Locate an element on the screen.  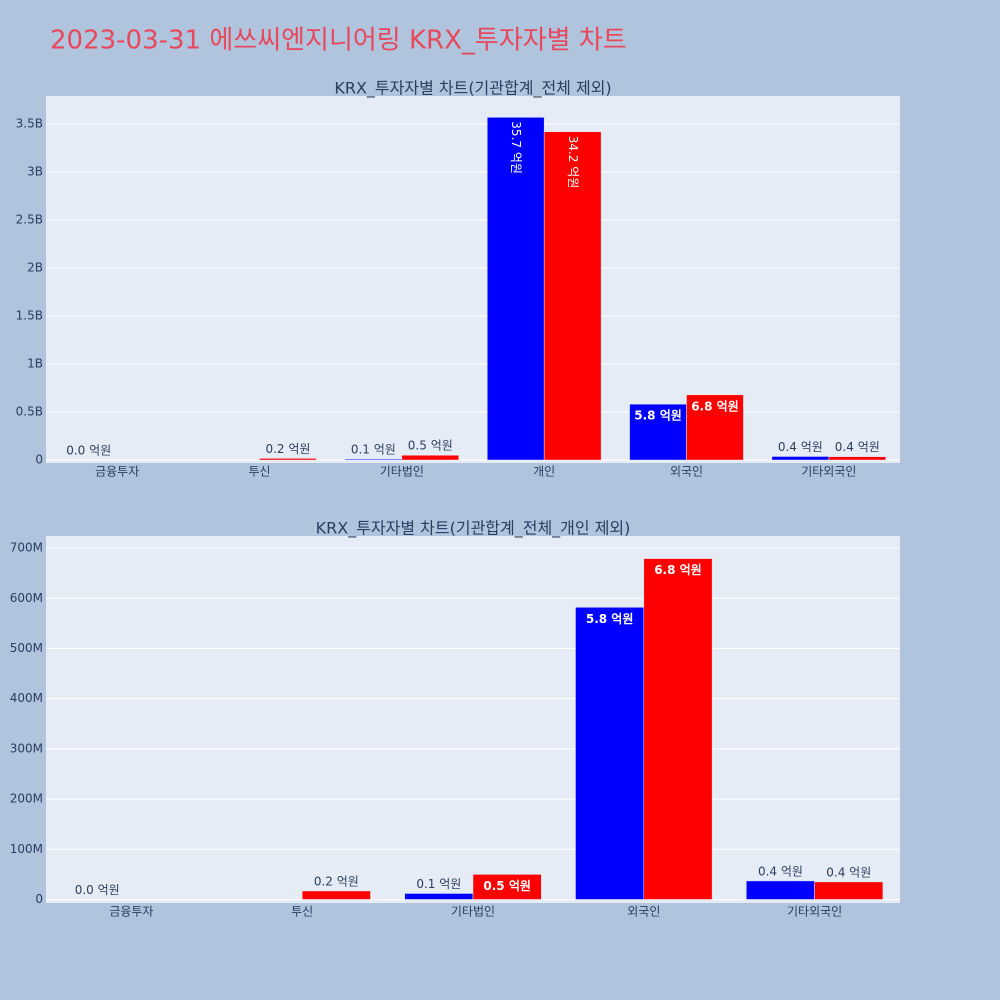
subplot-title: KRX_투자자별 차트(기관합계_전체_개인 제외) is located at coordinates (473, 529).